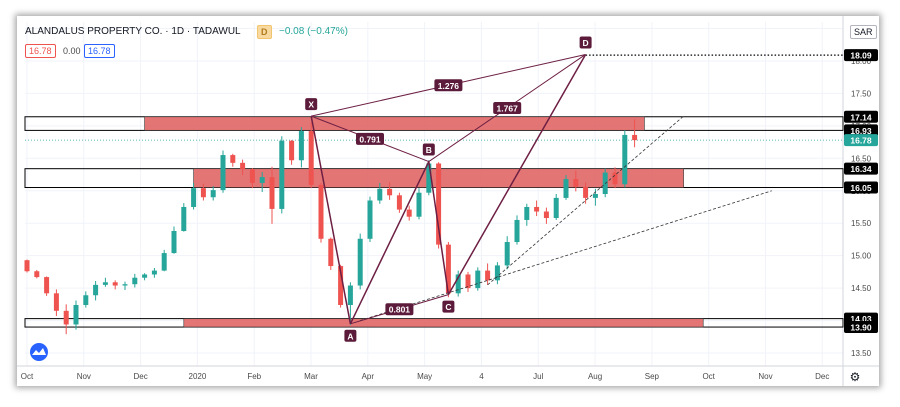 This screenshot has width=900, height=407. What do you see at coordinates (368, 376) in the screenshot?
I see `x-tick-label: Apr` at bounding box center [368, 376].